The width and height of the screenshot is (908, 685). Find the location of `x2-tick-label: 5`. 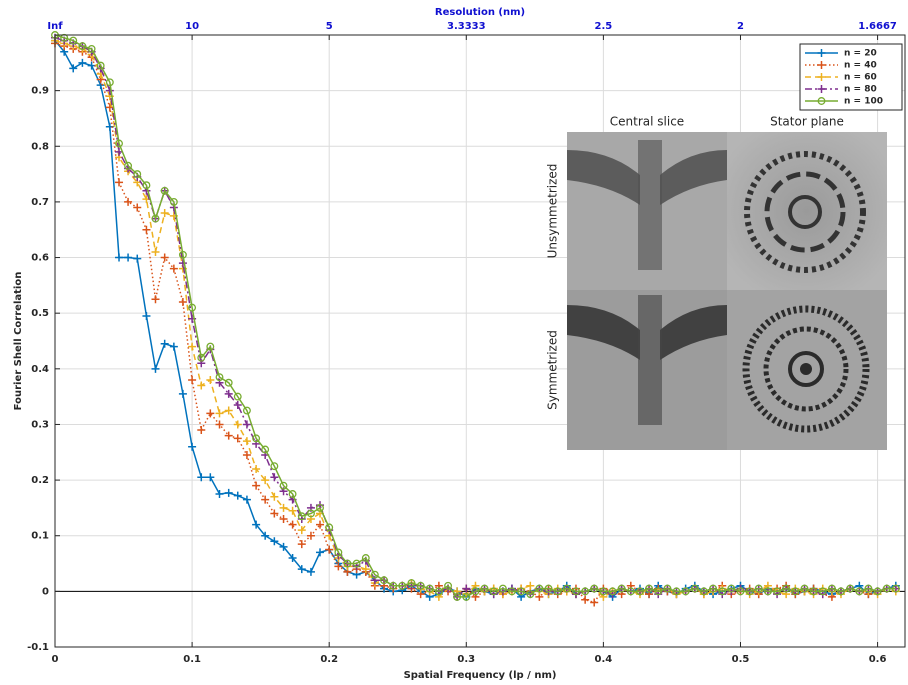

x2-tick-label: 5 is located at coordinates (329, 26).